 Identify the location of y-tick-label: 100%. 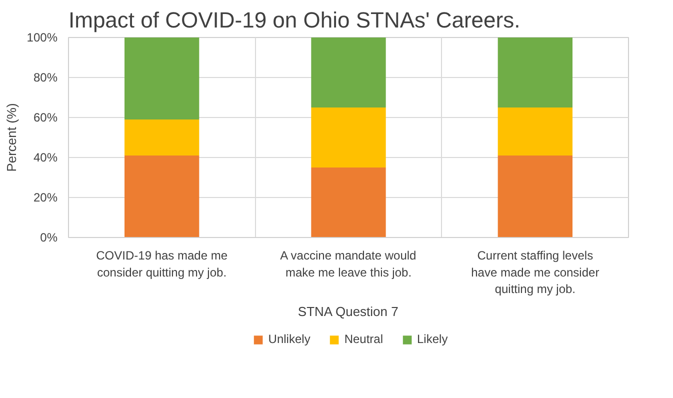
(42, 37).